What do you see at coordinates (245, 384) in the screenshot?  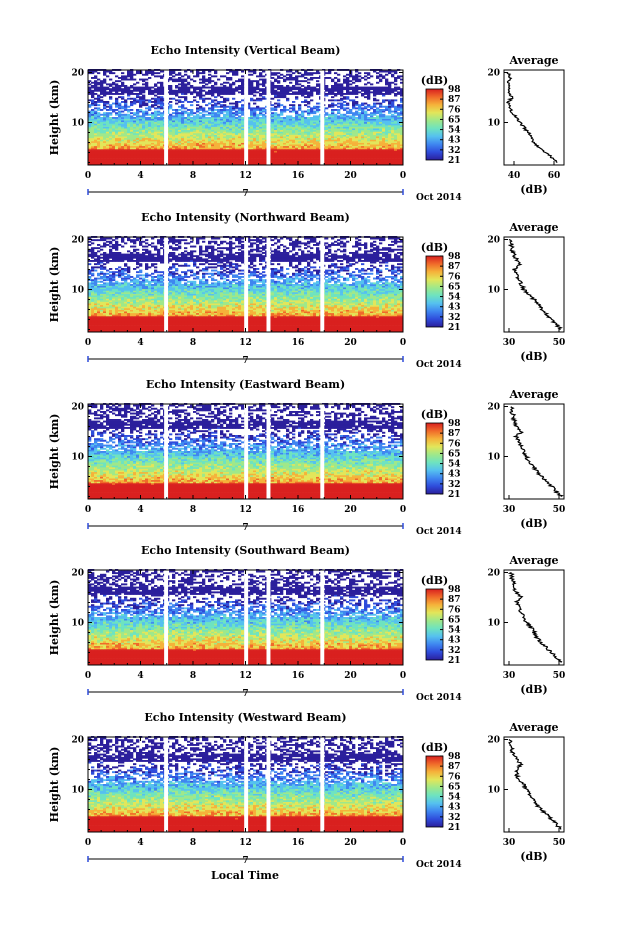 I see `panel-title: Echo Intensity (Eastward Beam)` at bounding box center [245, 384].